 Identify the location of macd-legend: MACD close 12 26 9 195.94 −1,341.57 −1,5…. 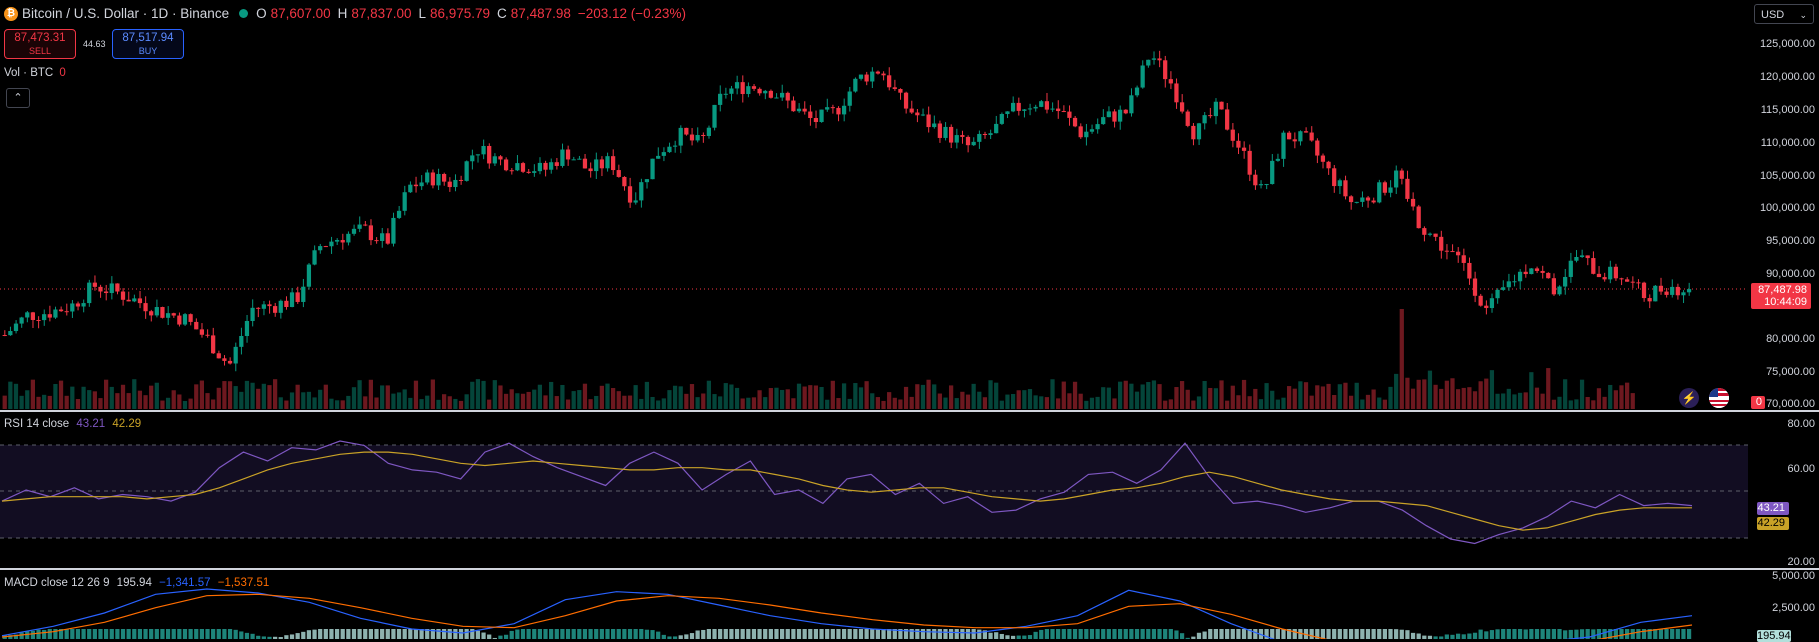
(136, 583).